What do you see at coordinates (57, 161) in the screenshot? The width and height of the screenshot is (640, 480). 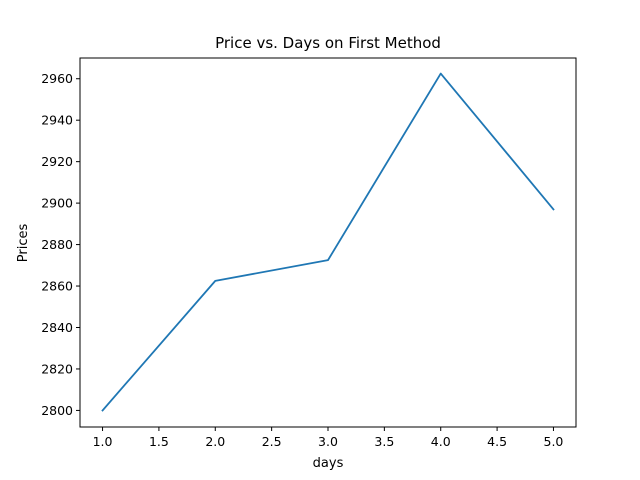 I see `y-tick-label: 2920` at bounding box center [57, 161].